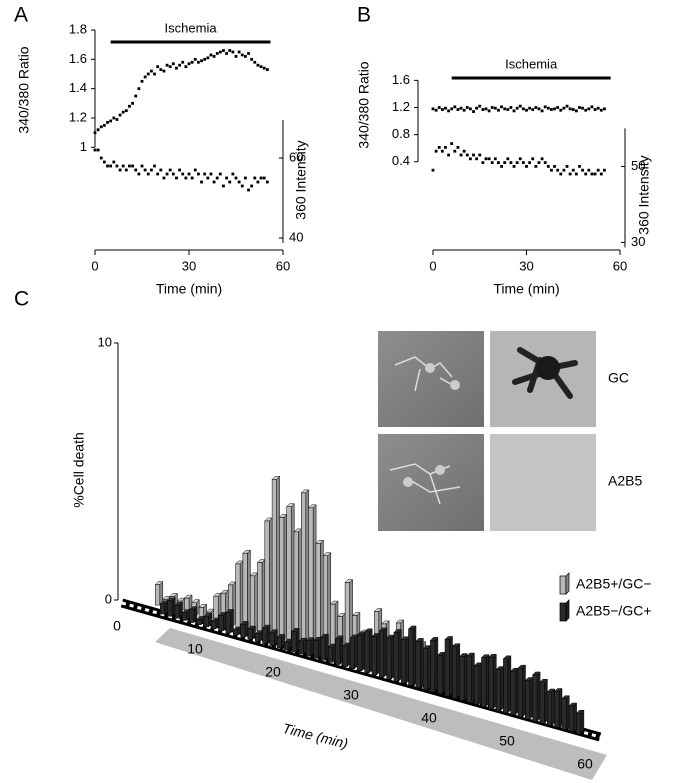 The height and width of the screenshot is (783, 679). Describe the element at coordinates (401, 79) in the screenshot. I see `y-tick-label: 1.6` at that location.